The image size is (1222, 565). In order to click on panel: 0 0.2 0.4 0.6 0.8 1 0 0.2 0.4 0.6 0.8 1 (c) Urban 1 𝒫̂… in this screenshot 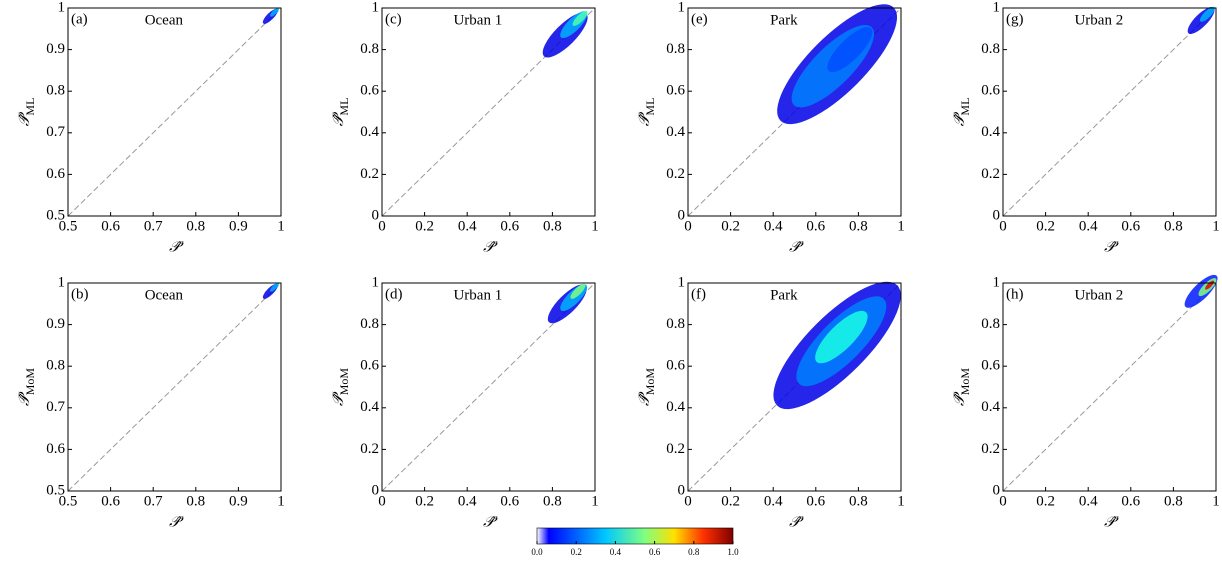, I will do `click(464, 127)`.